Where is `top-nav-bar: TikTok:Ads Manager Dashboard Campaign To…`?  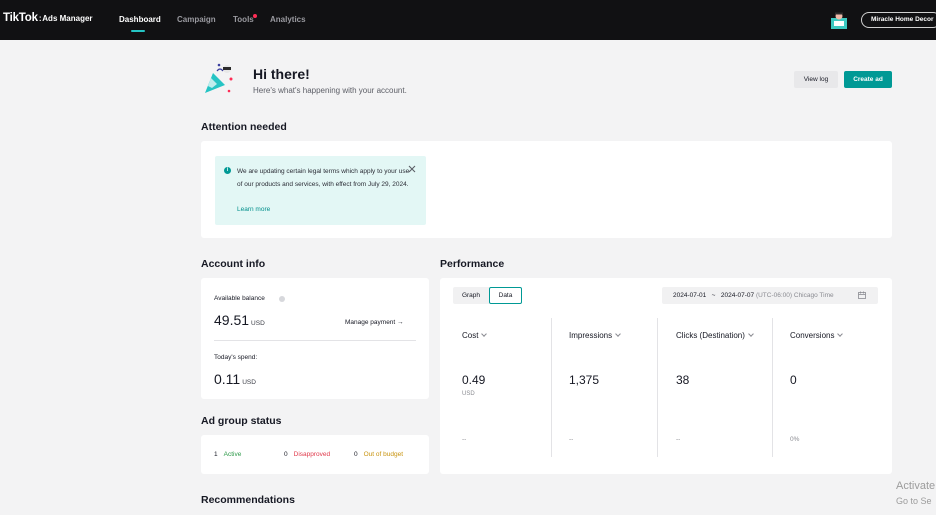 top-nav-bar: TikTok:Ads Manager Dashboard Campaign To… is located at coordinates (468, 20).